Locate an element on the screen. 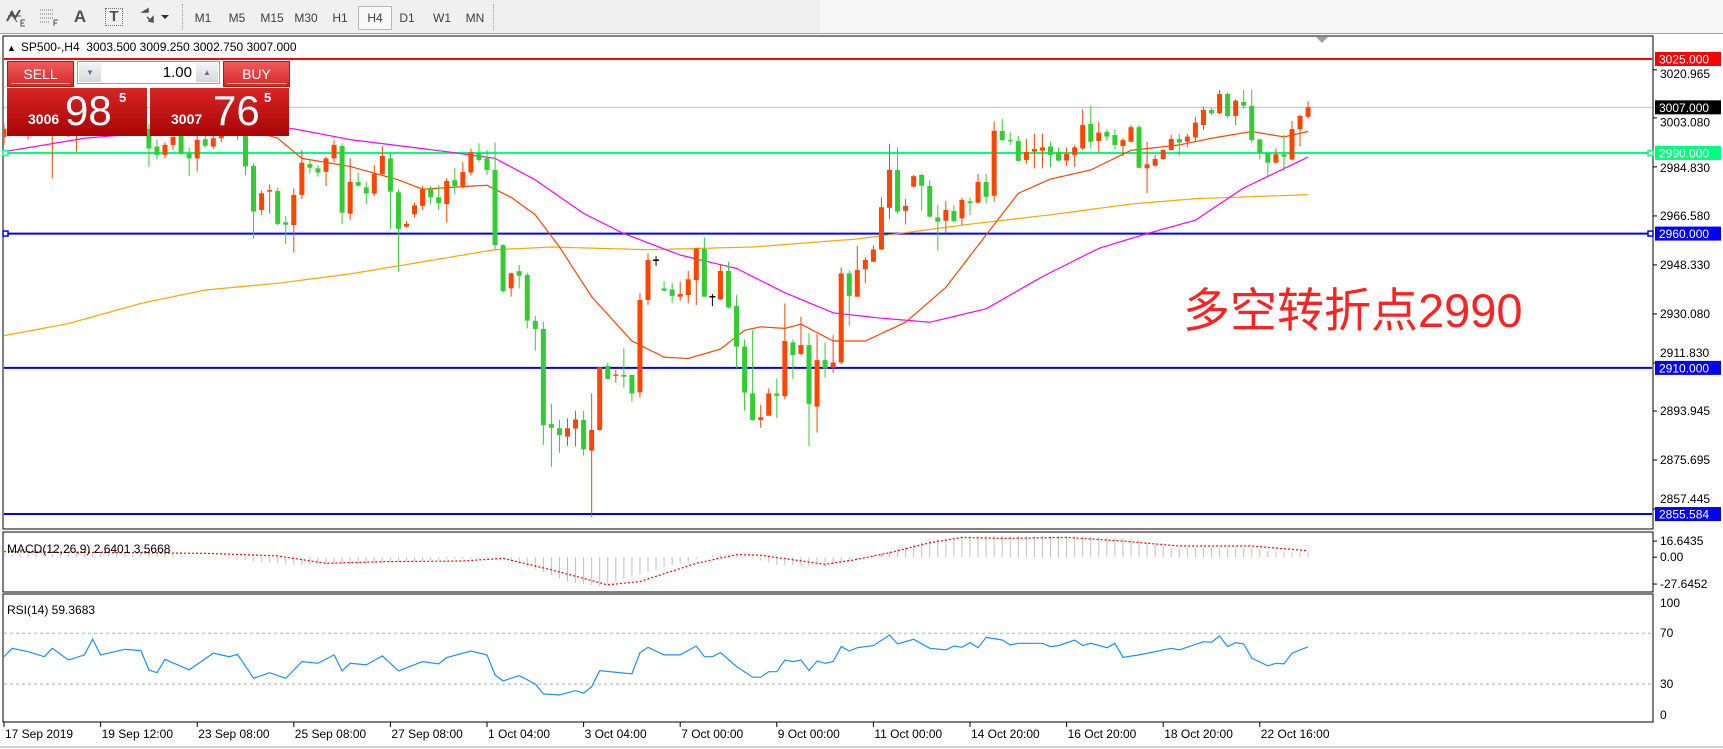 The width and height of the screenshot is (1723, 749). chart-annotation-text: 多空转折点2990 is located at coordinates (1353, 310).